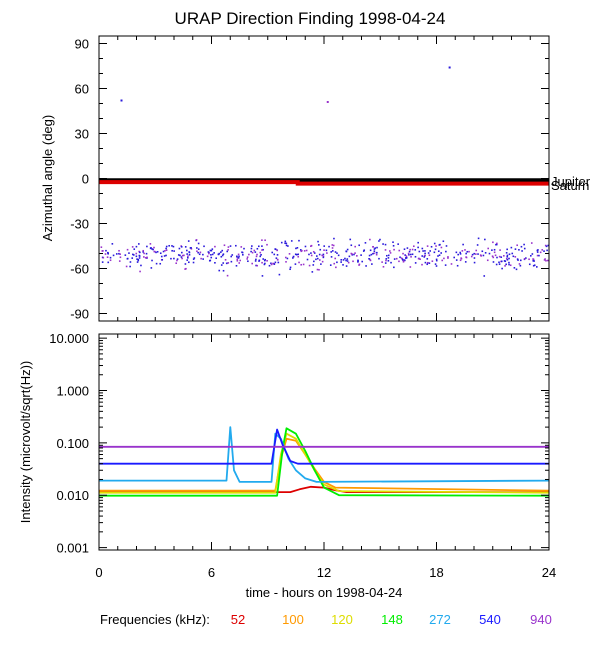  What do you see at coordinates (324, 572) in the screenshot?
I see `x-tick-label: 12` at bounding box center [324, 572].